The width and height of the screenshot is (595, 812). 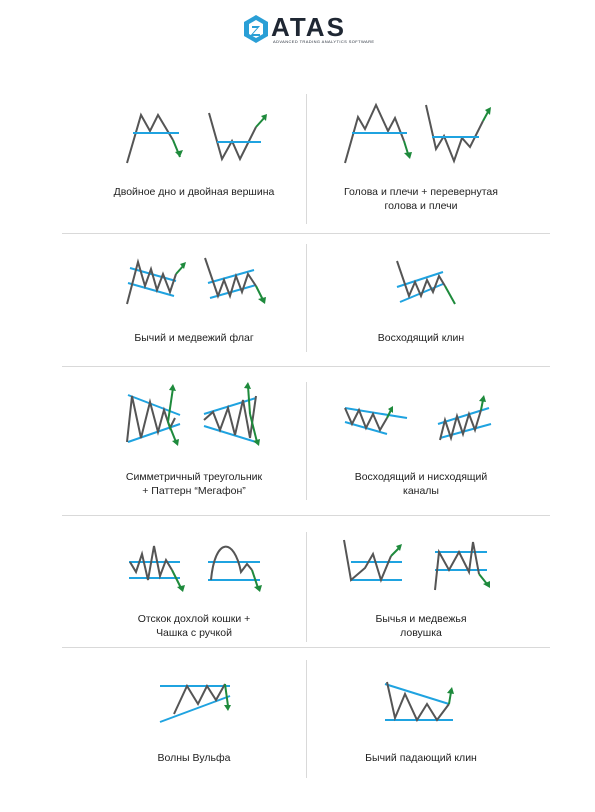 I want to click on caption-bull-bear-flag: Бычий и медвежий флаг, so click(x=194, y=338).